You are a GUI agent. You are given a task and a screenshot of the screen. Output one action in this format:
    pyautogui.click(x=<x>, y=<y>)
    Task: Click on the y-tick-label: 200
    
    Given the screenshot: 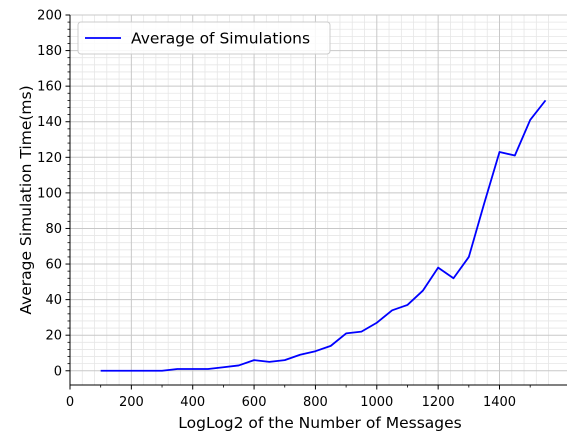 What is the action you would take?
    pyautogui.click(x=49, y=16)
    